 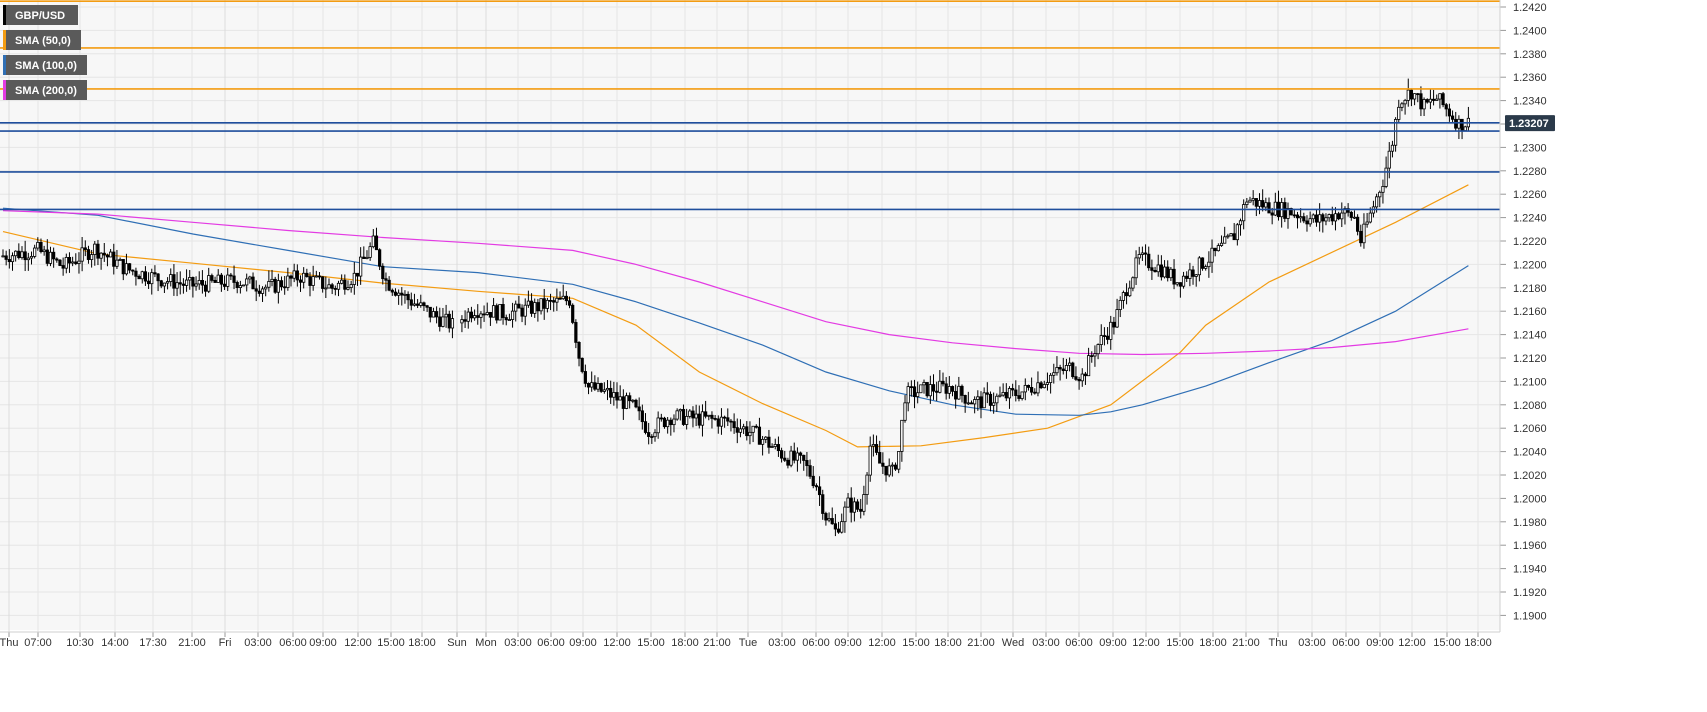 What do you see at coordinates (391, 643) in the screenshot?
I see `x-tick-label: 15:00` at bounding box center [391, 643].